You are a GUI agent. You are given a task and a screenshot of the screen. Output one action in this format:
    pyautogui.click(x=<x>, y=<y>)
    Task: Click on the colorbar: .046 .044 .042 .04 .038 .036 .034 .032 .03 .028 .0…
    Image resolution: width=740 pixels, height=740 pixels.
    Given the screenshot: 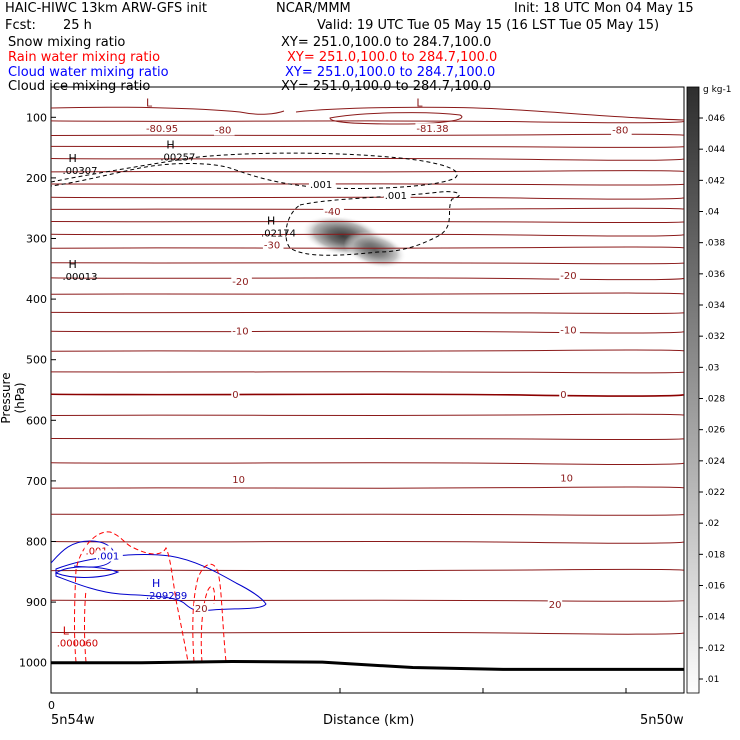 What is the action you would take?
    pyautogui.click(x=705, y=390)
    